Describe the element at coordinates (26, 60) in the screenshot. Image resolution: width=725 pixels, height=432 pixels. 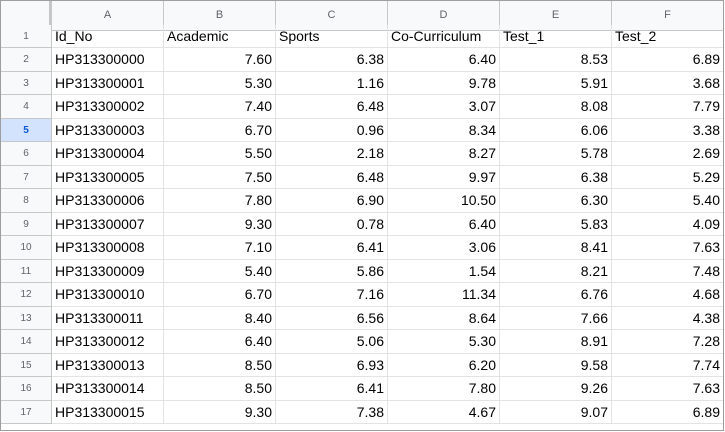
I see `row-header-2: 2` at that location.